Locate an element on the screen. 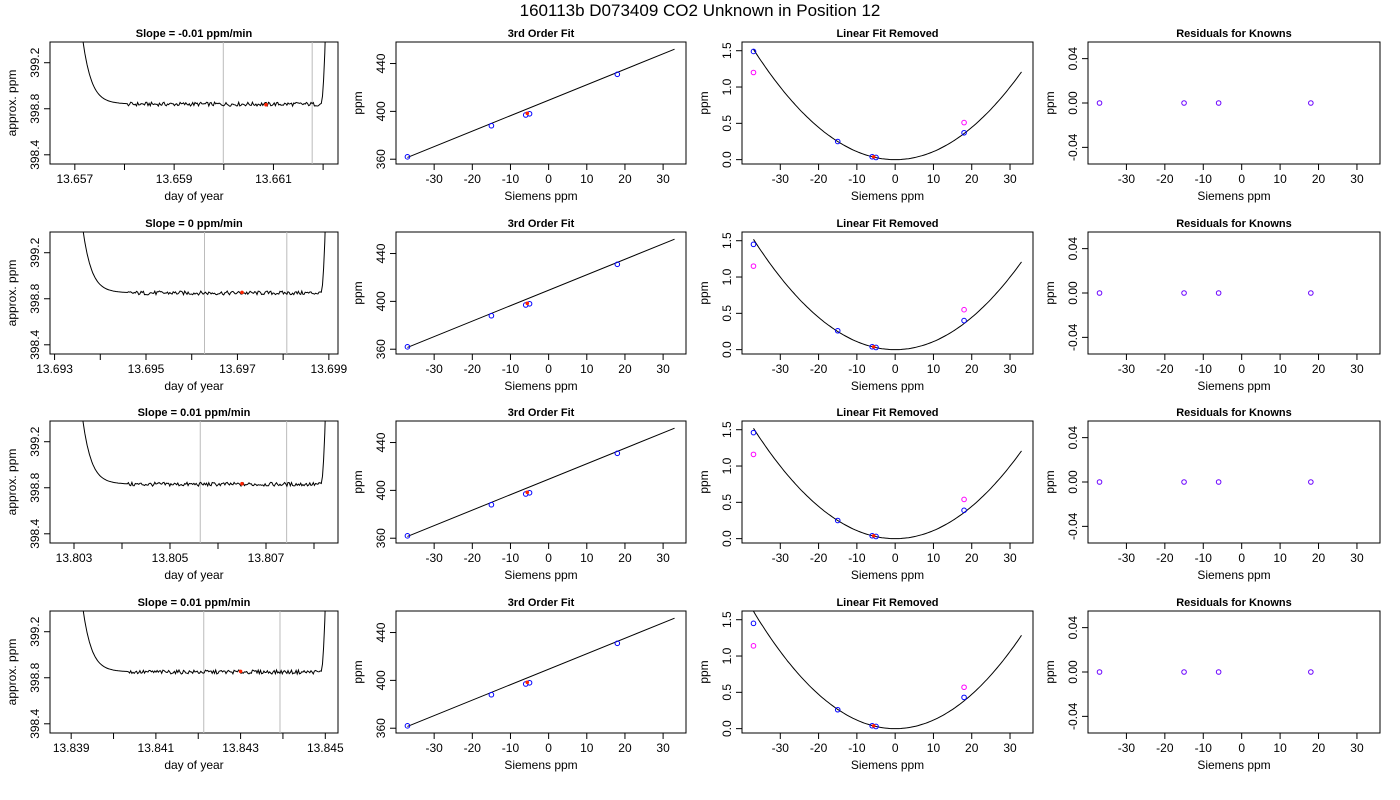 This screenshot has height=800, width=1400. fit-curve is located at coordinates (887, 670).